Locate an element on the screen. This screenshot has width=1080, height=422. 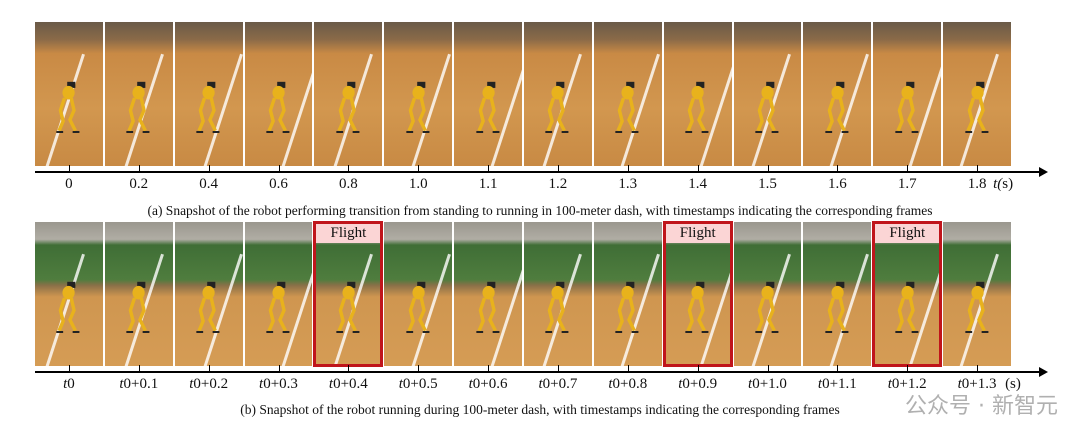
tick-label: t0+0.1 is located at coordinates (139, 384).